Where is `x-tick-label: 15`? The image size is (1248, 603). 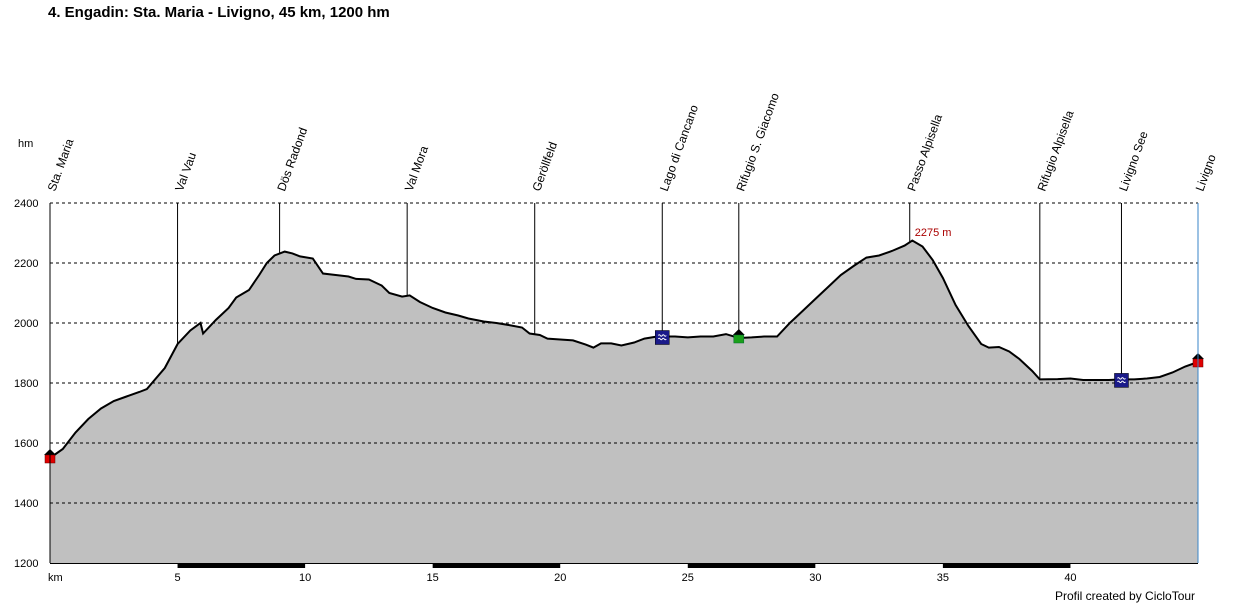 x-tick-label: 15 is located at coordinates (433, 578).